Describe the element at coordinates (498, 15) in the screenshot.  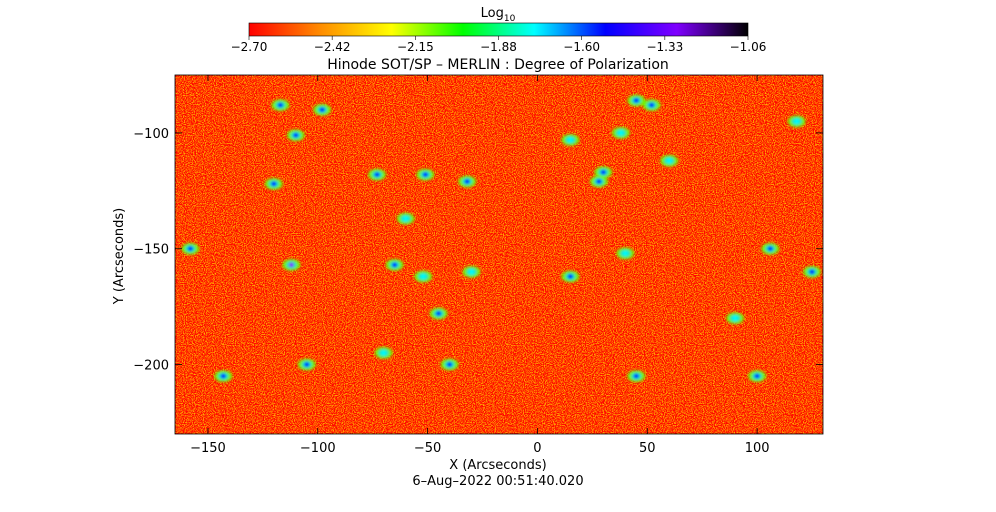
I see `colorbar-label: Log10` at that location.